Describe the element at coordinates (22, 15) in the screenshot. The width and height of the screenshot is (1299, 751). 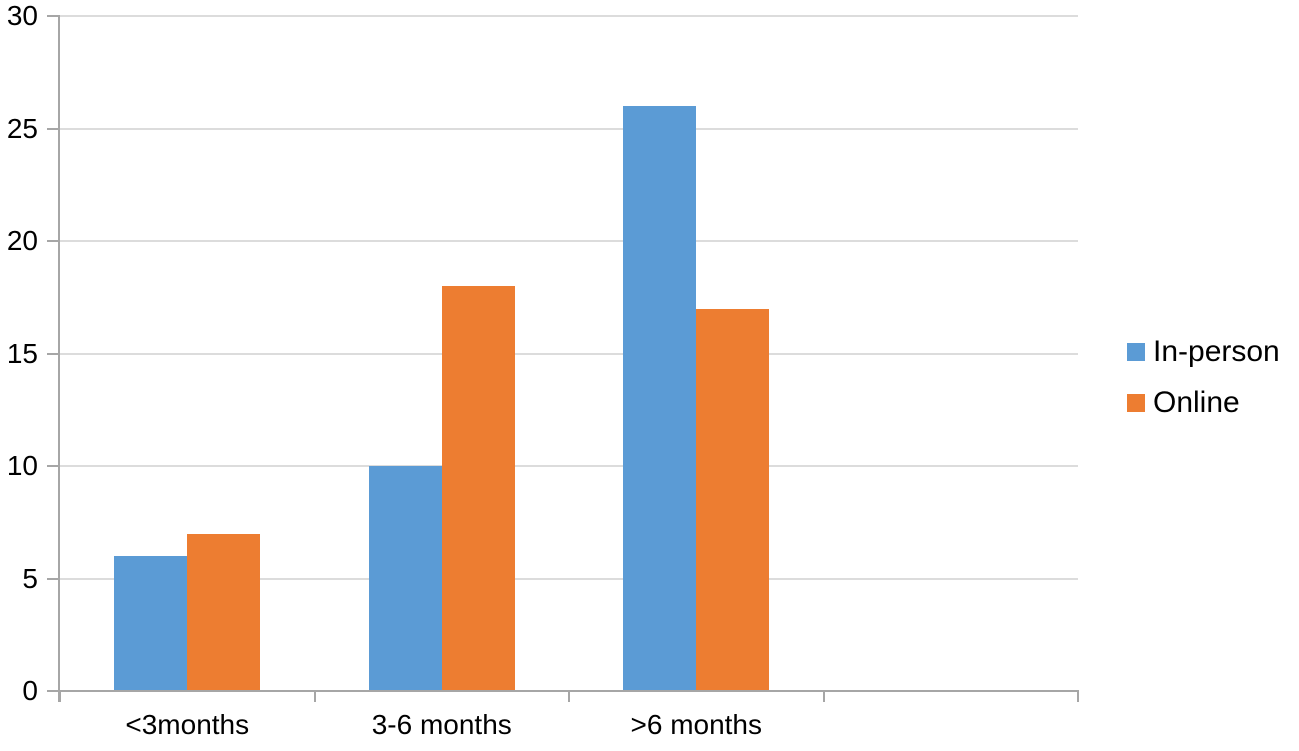
I see `y-axis-label-30: 30` at that location.